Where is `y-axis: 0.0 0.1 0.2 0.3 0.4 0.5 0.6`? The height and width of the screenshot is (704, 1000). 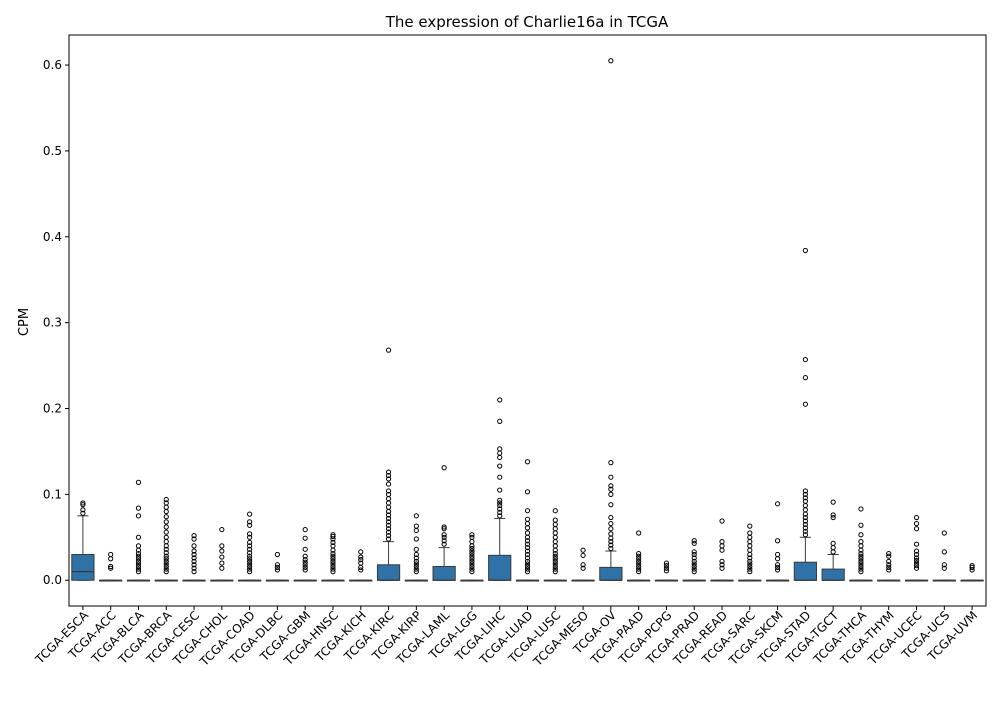
y-axis: 0.0 0.1 0.2 0.3 0.4 0.5 0.6 is located at coordinates (56, 322).